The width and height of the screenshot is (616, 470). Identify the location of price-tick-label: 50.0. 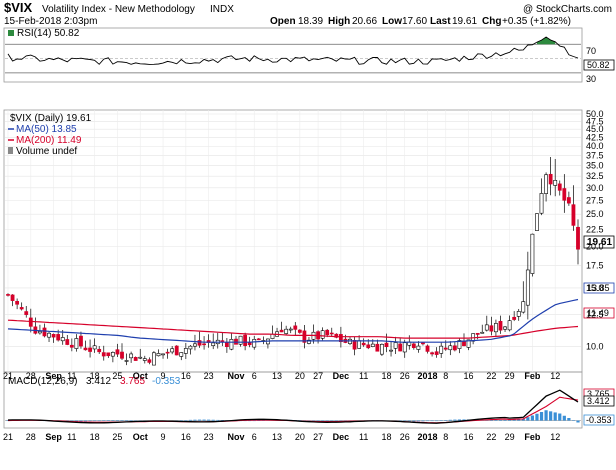
(595, 114).